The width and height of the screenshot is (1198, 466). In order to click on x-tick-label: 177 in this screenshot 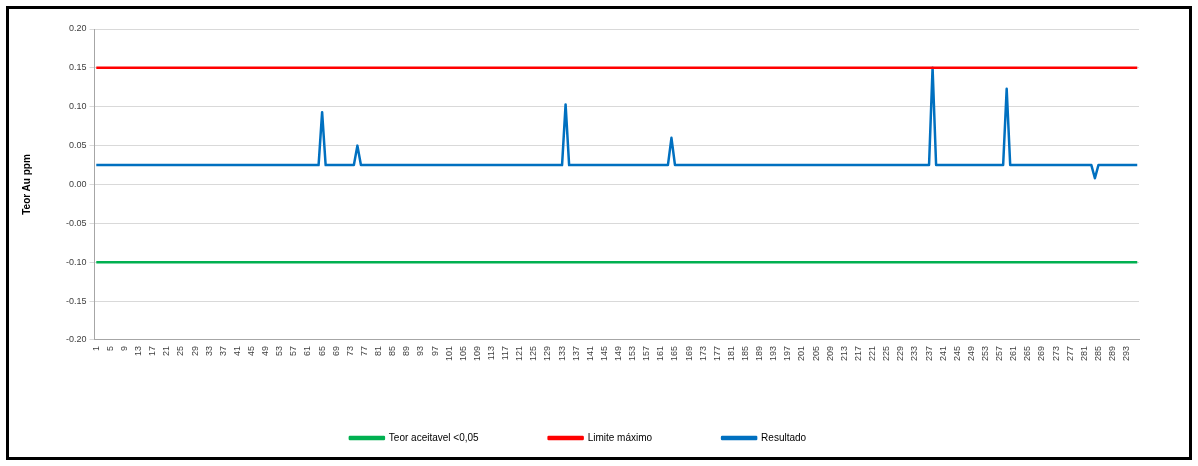, I will do `click(716, 353)`.